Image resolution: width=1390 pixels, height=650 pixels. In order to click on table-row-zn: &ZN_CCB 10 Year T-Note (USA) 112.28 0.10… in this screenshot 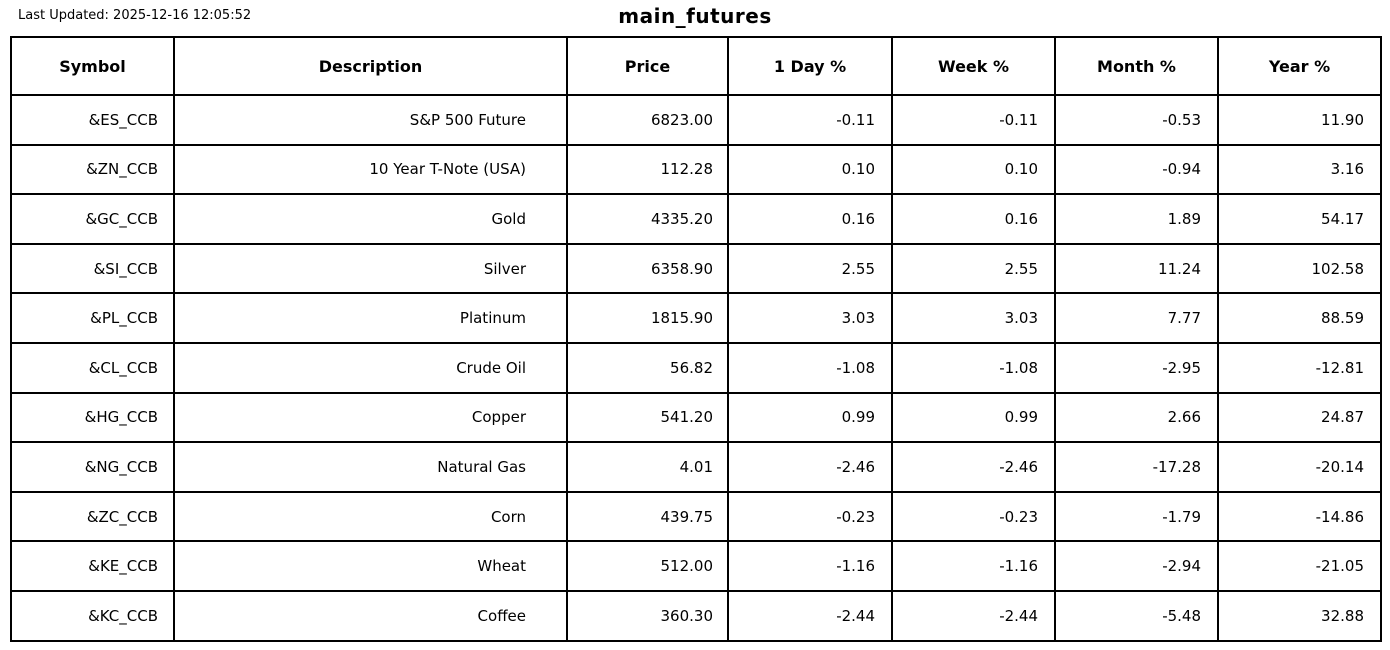, I will do `click(696, 169)`.